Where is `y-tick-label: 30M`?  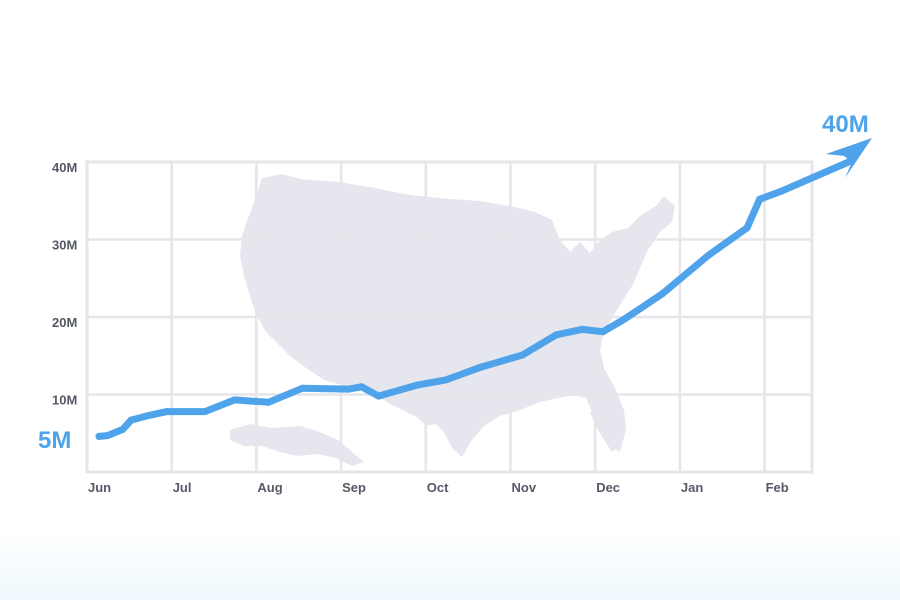
y-tick-label: 30M is located at coordinates (64, 245).